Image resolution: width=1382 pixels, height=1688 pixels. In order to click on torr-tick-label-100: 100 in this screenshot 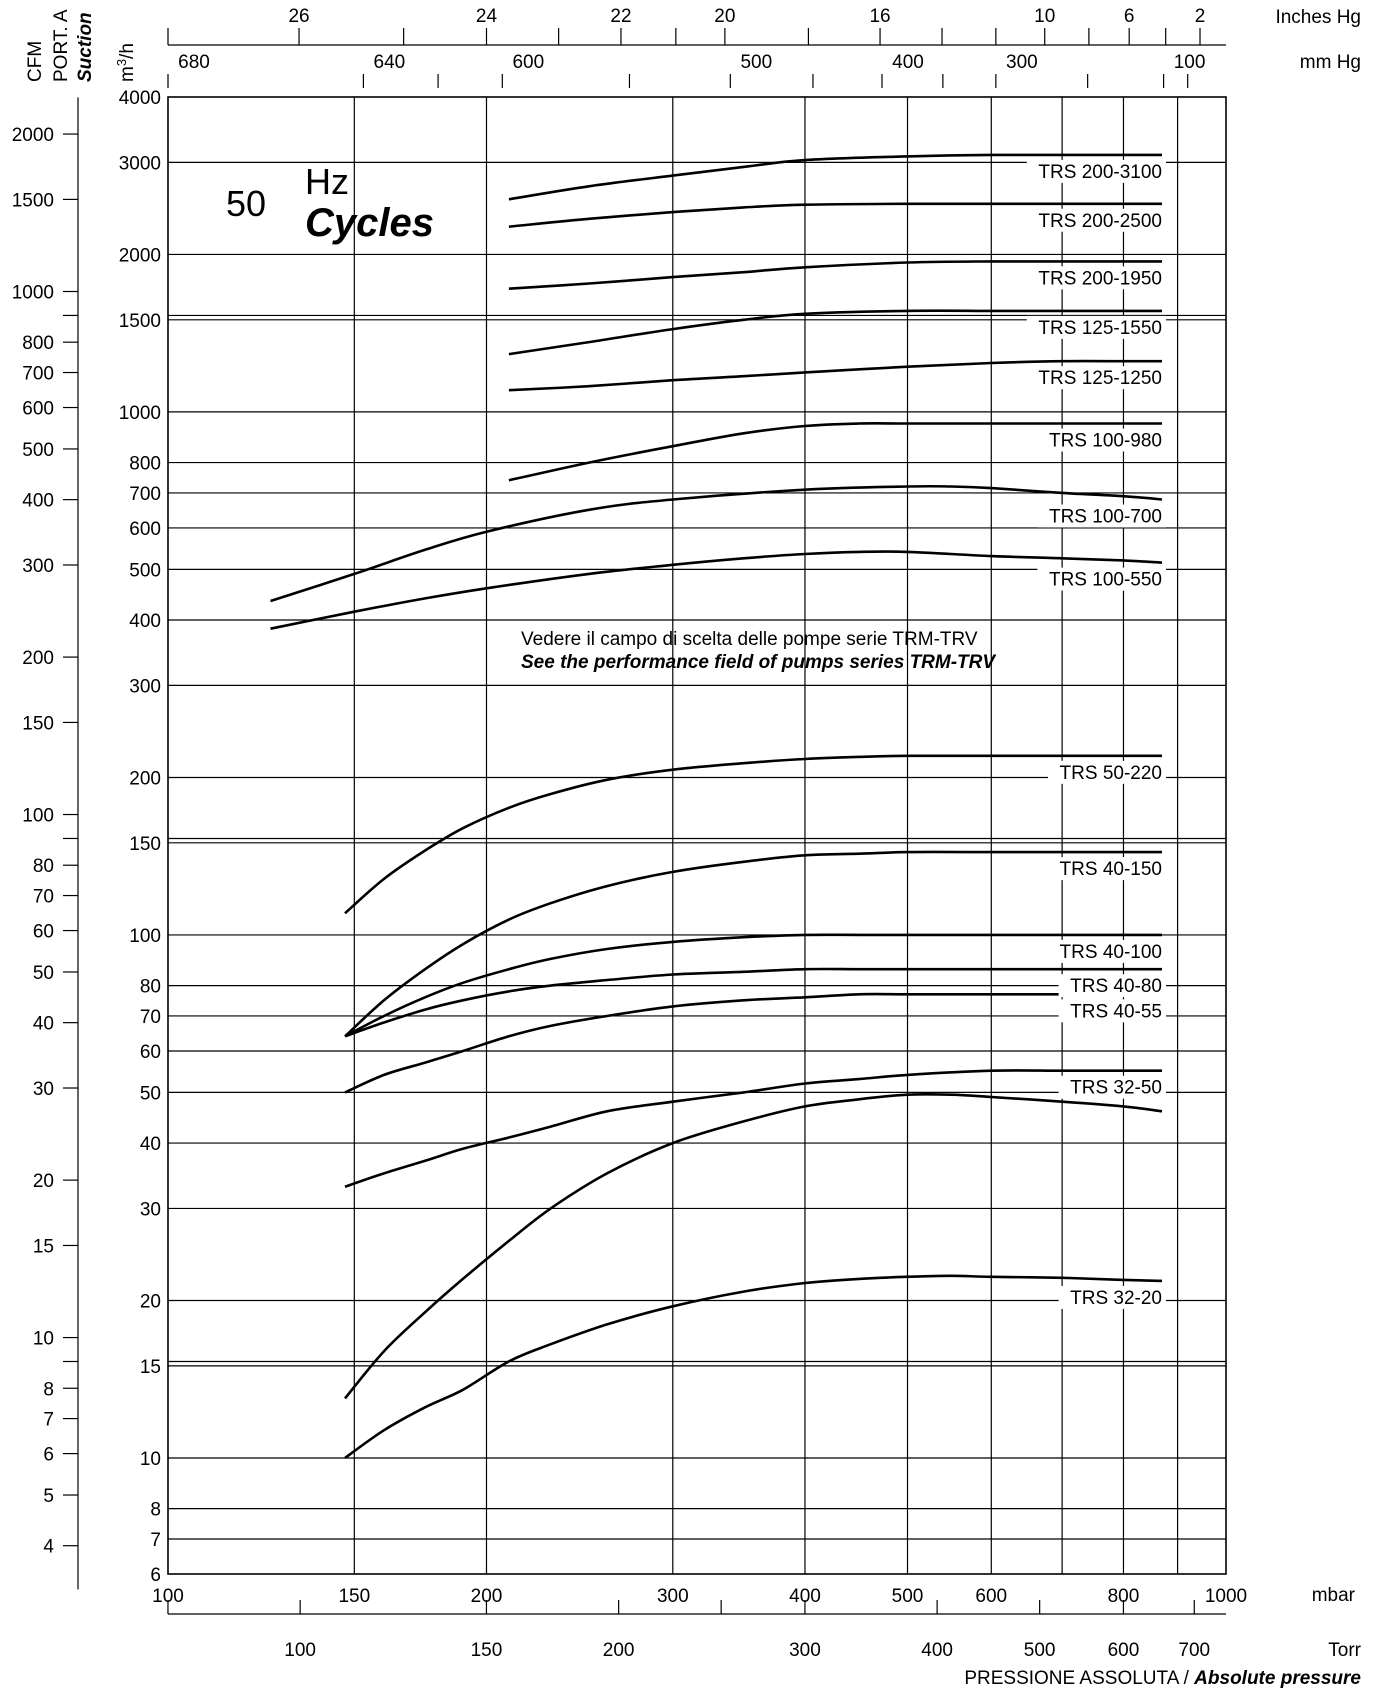, I will do `click(300, 1650)`.